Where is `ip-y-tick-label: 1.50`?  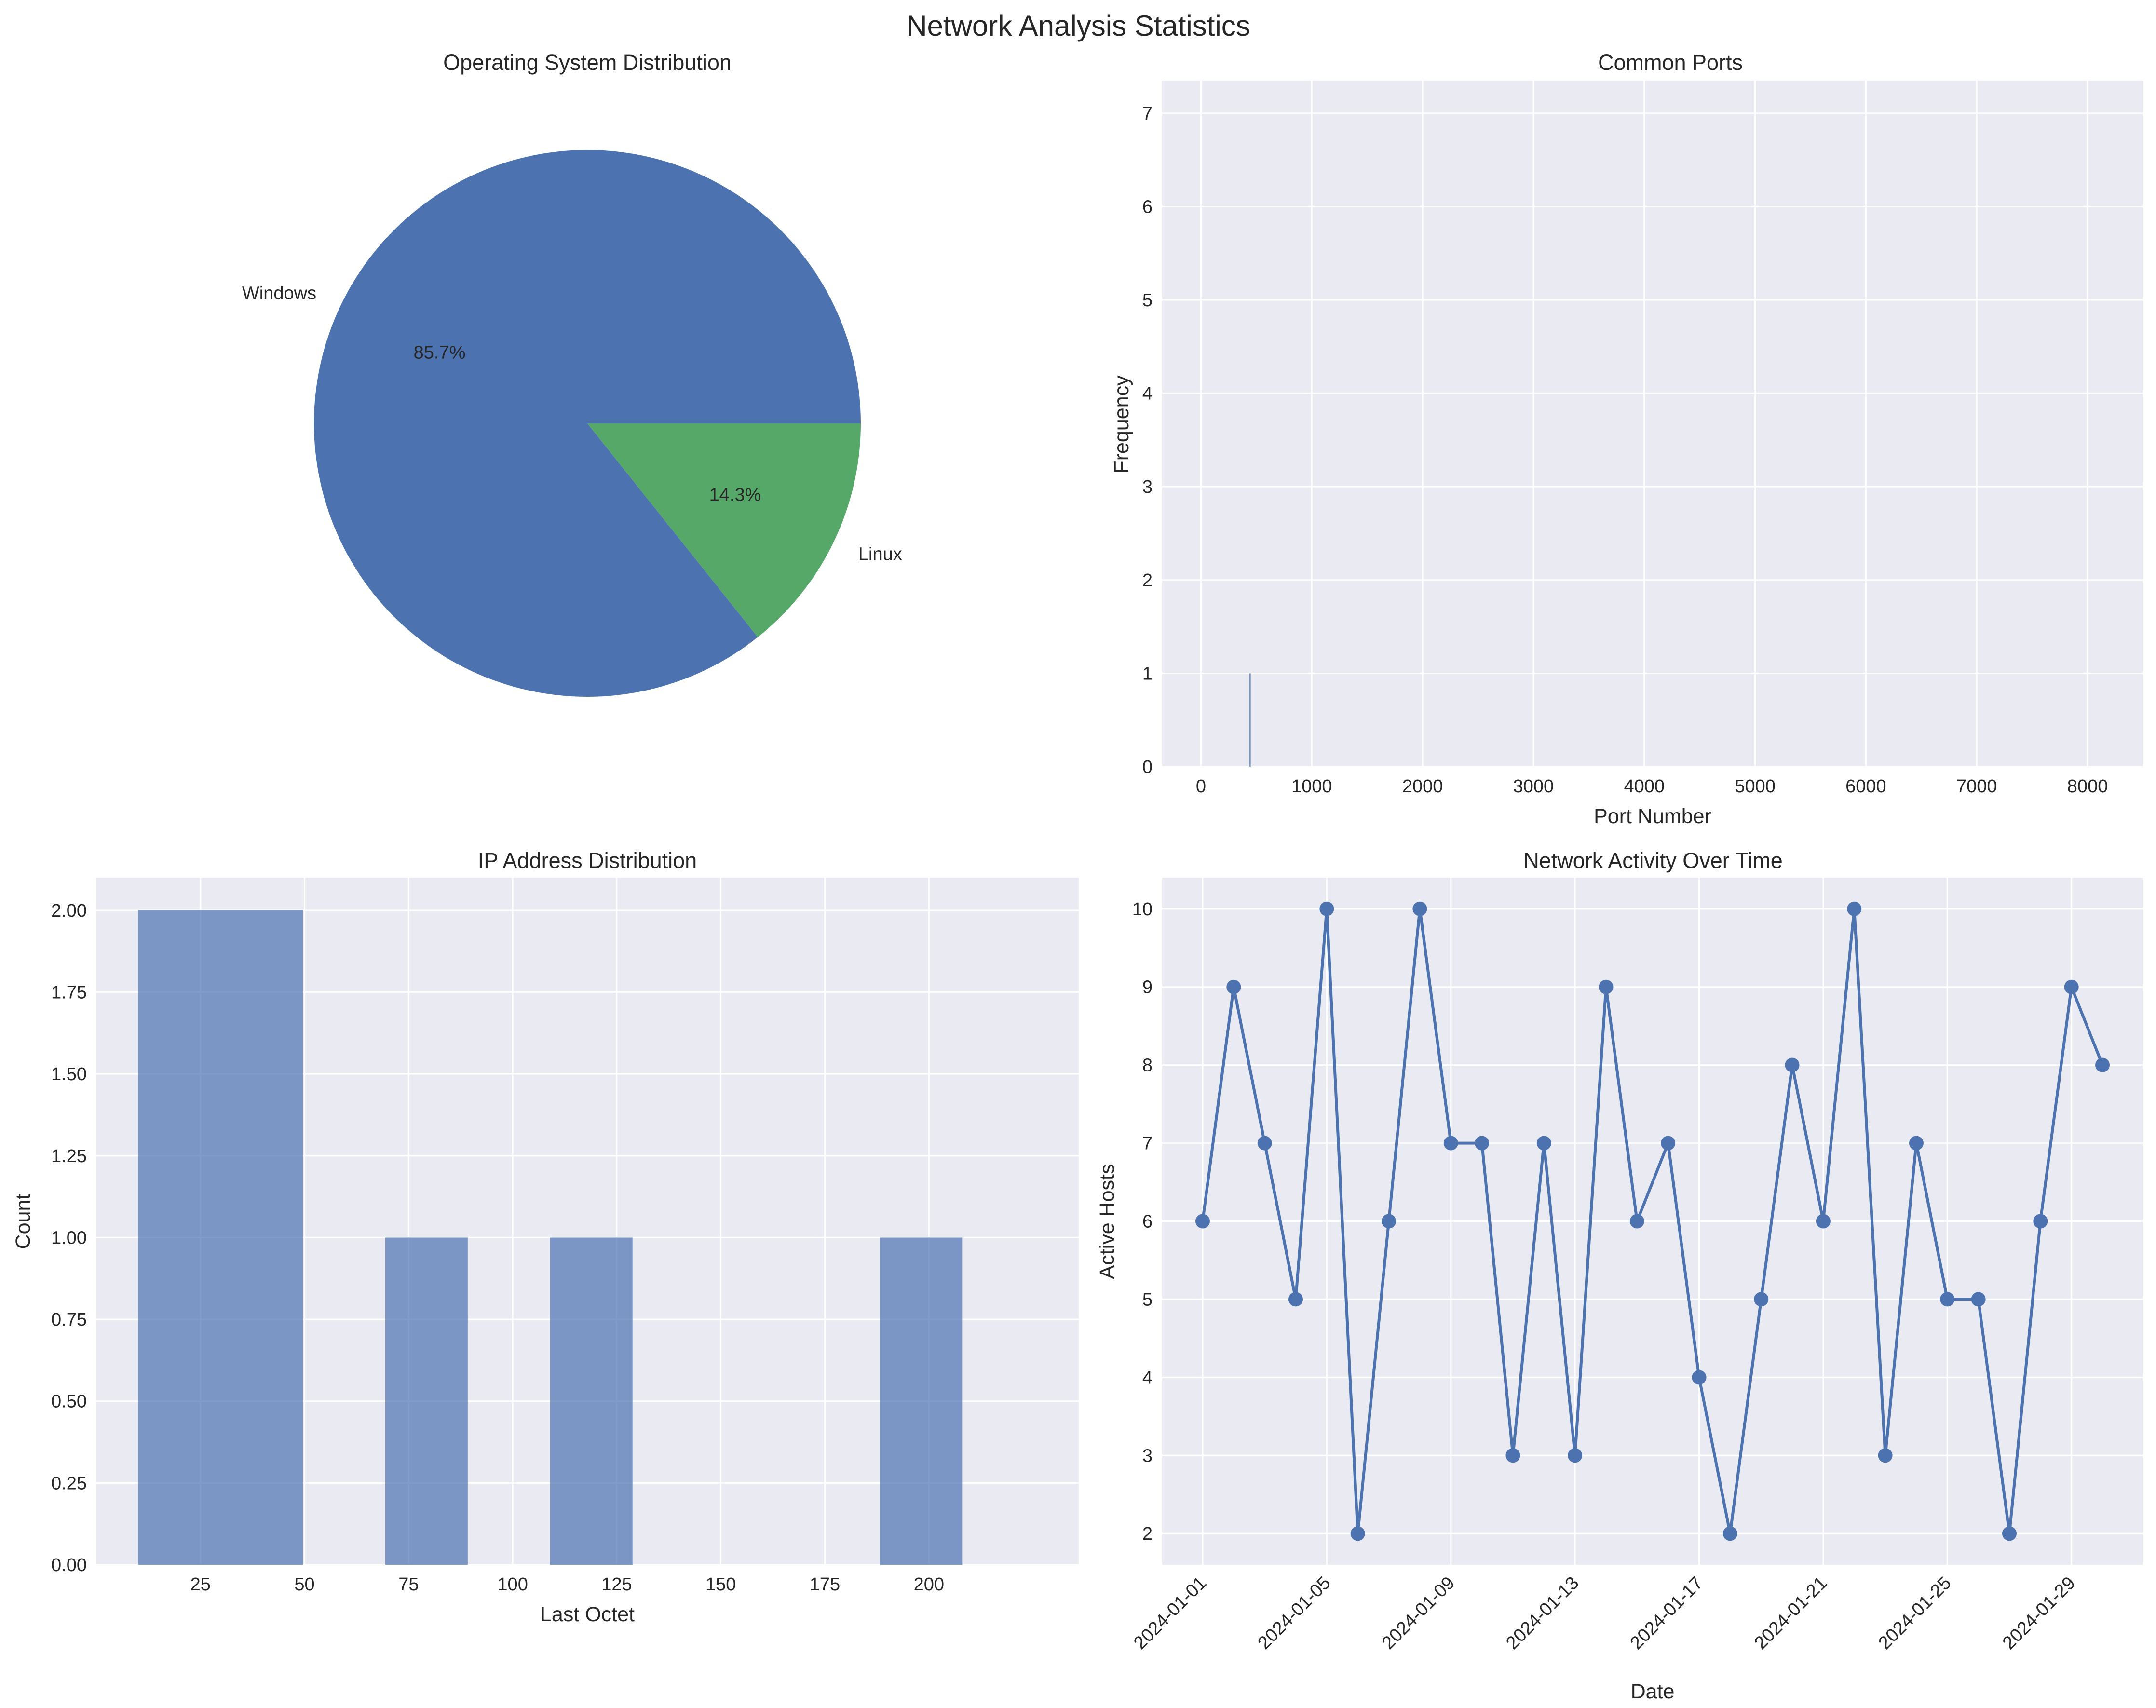
ip-y-tick-label: 1.50 is located at coordinates (69, 1074).